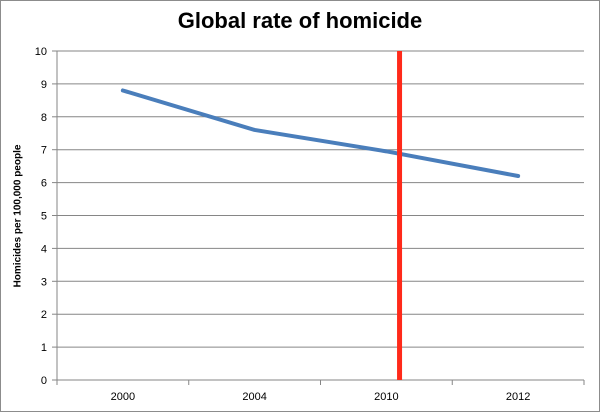  Describe the element at coordinates (44, 85) in the screenshot. I see `y-tick-label-9: 9` at that location.